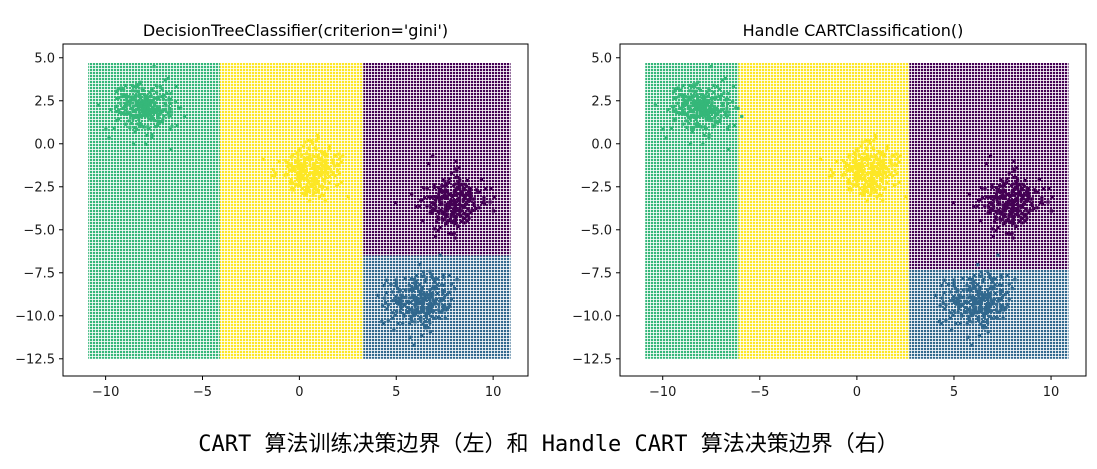 Image resolution: width=1097 pixels, height=469 pixels. I want to click on y-tick-label: −2.5, so click(596, 187).